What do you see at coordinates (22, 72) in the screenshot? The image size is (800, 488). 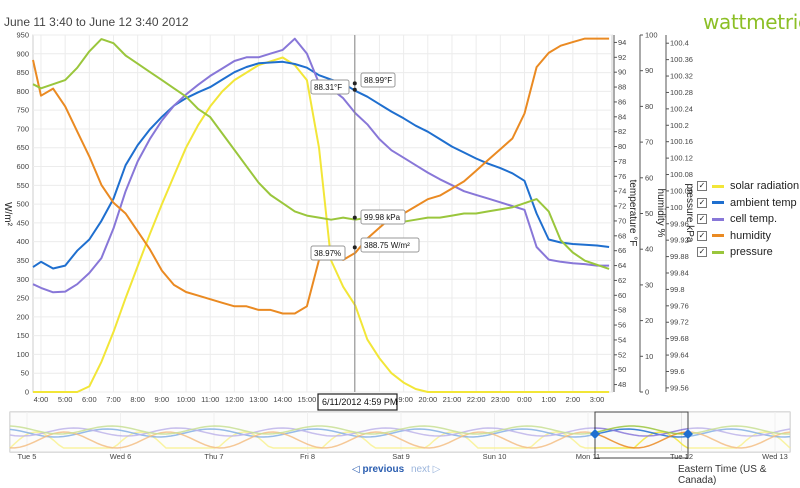 I see `y-tick-label: 850` at bounding box center [22, 72].